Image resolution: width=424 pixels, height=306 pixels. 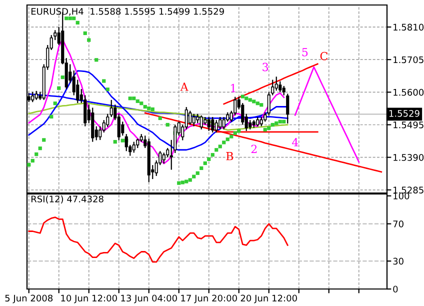 I want to click on y-tick-label: 0, so click(x=395, y=289).